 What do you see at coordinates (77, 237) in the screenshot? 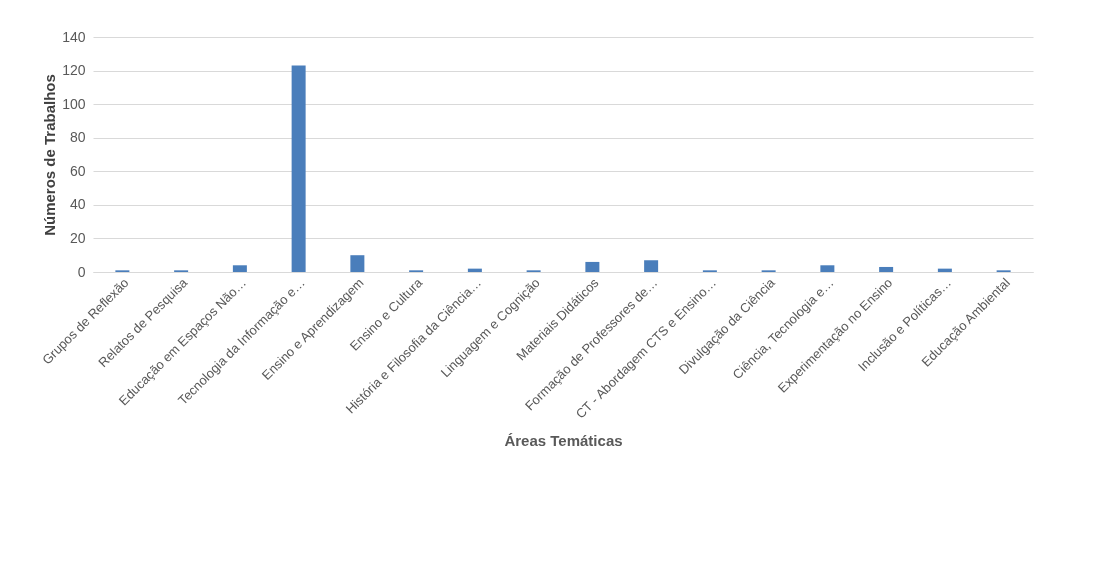
I see `y-tick-label: 20` at bounding box center [77, 237].